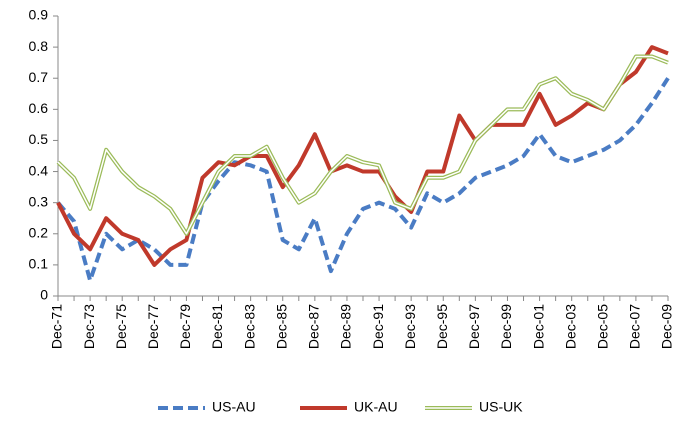 This screenshot has width=673, height=424. What do you see at coordinates (506, 326) in the screenshot?
I see `x-tick-label: Dec-99` at bounding box center [506, 326].